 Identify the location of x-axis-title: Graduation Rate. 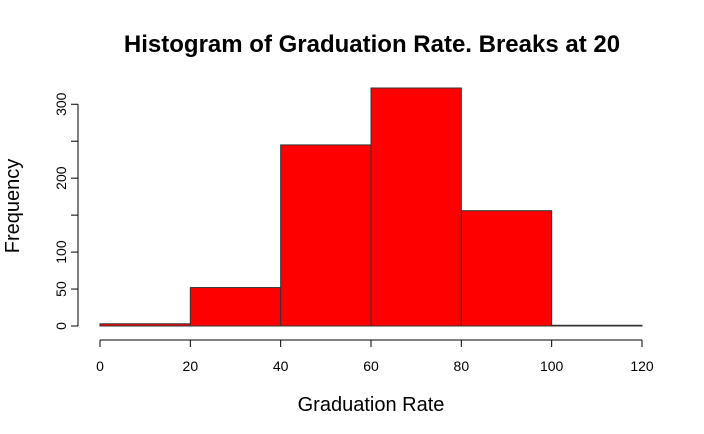
(371, 405).